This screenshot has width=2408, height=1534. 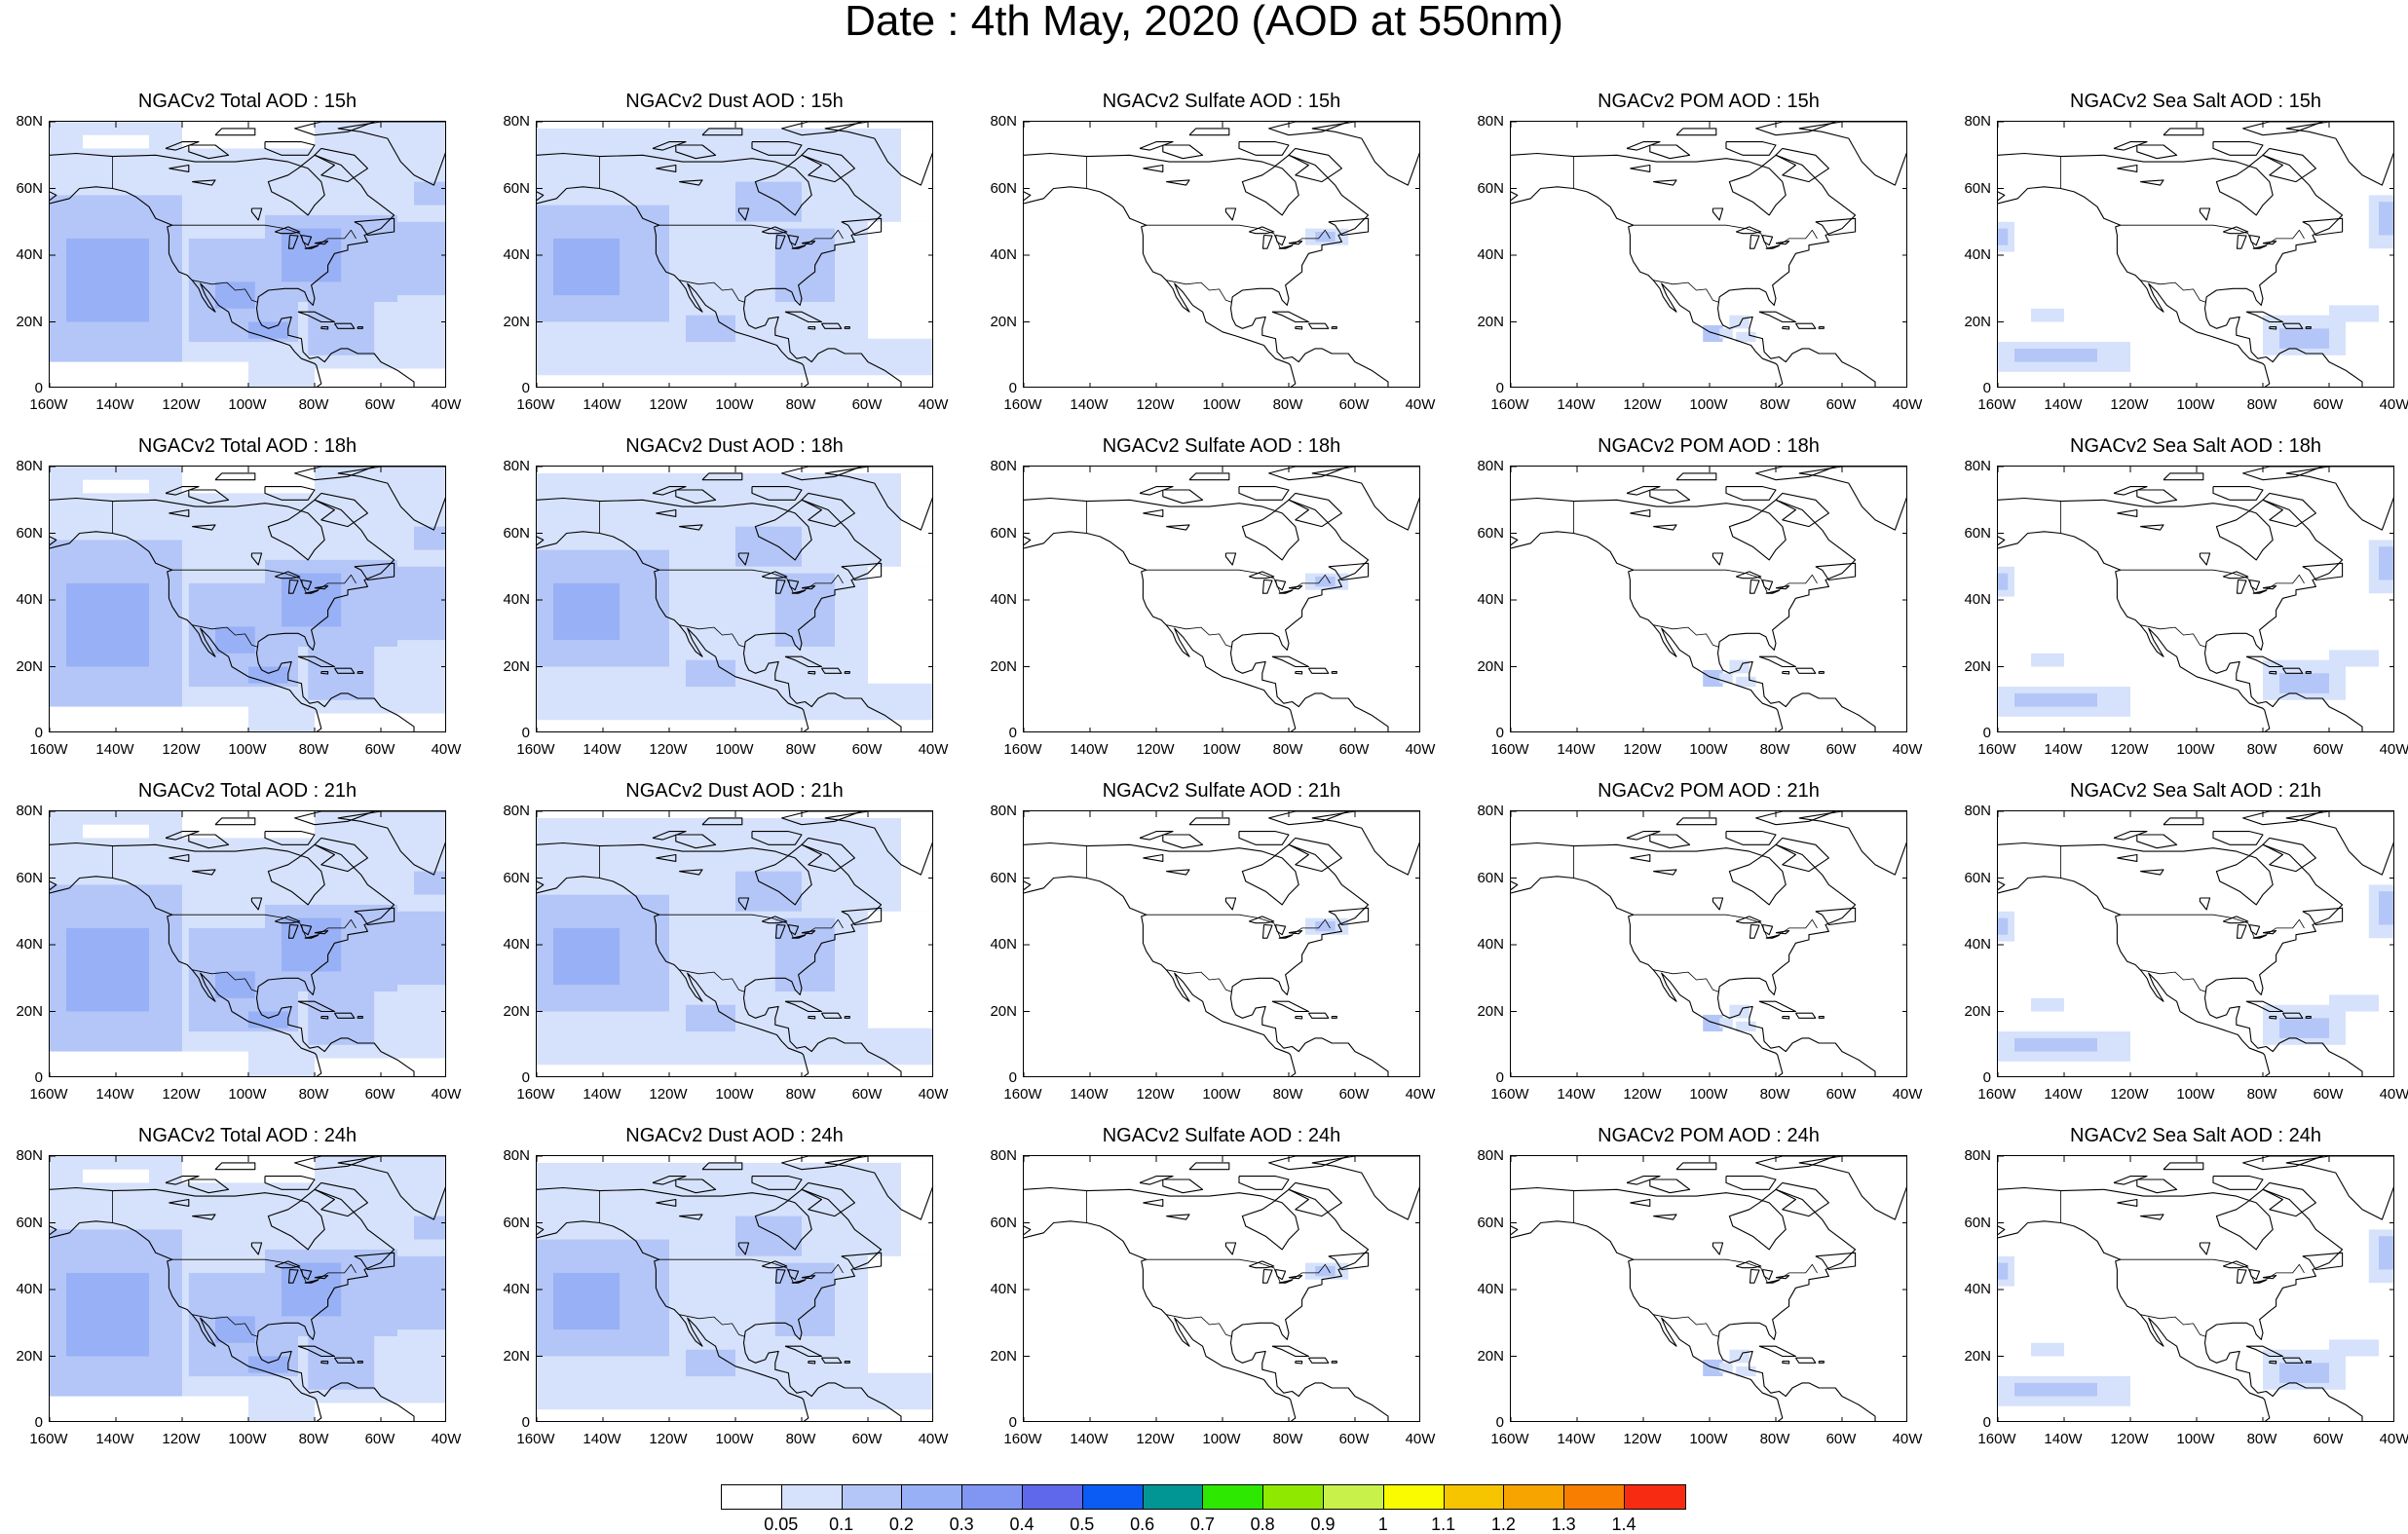 I want to click on panel-title: NGACv2 Total AOD : 18h, so click(x=247, y=446).